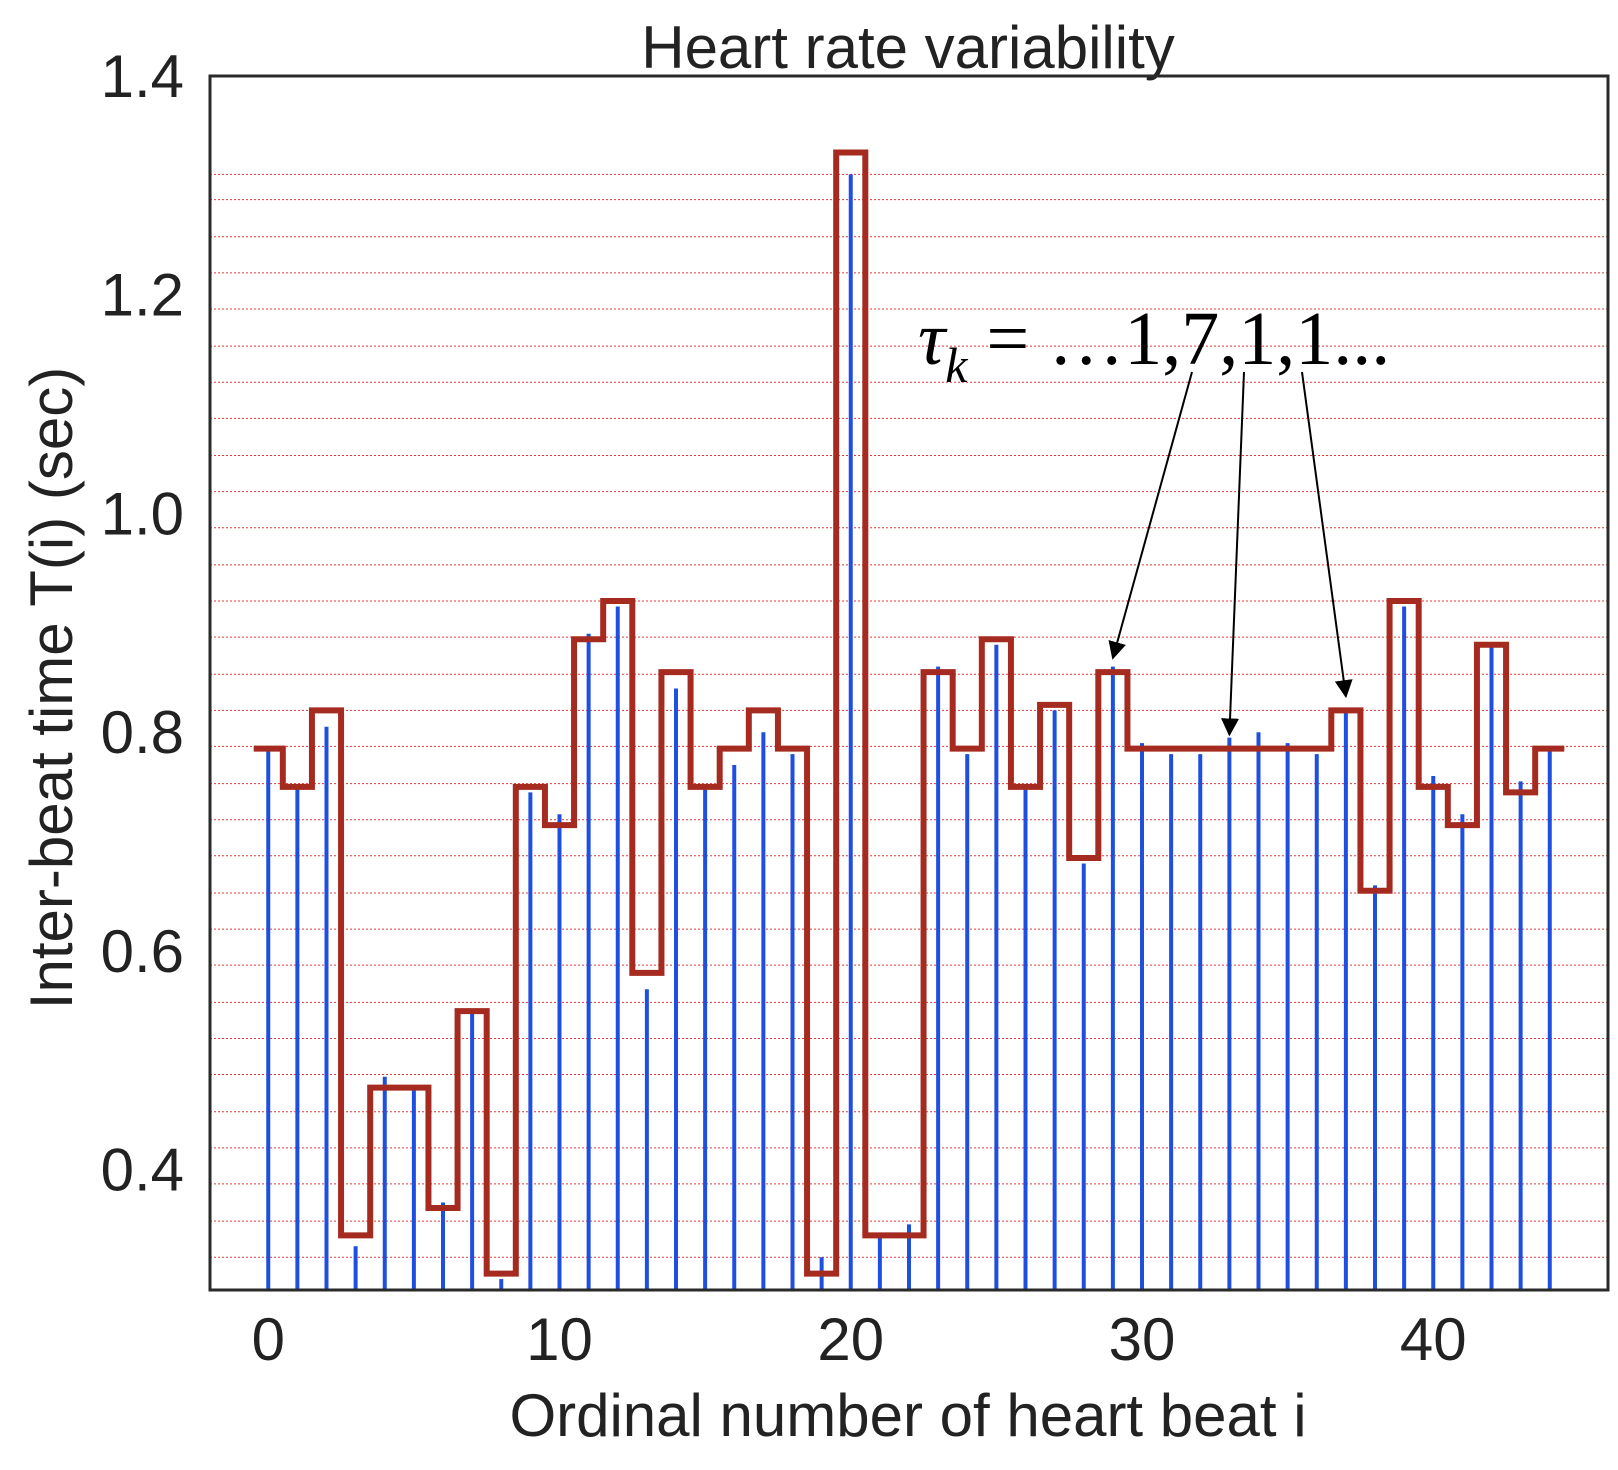 The width and height of the screenshot is (1618, 1470). What do you see at coordinates (142, 76) in the screenshot?
I see `y-tick-label: 1.4` at bounding box center [142, 76].